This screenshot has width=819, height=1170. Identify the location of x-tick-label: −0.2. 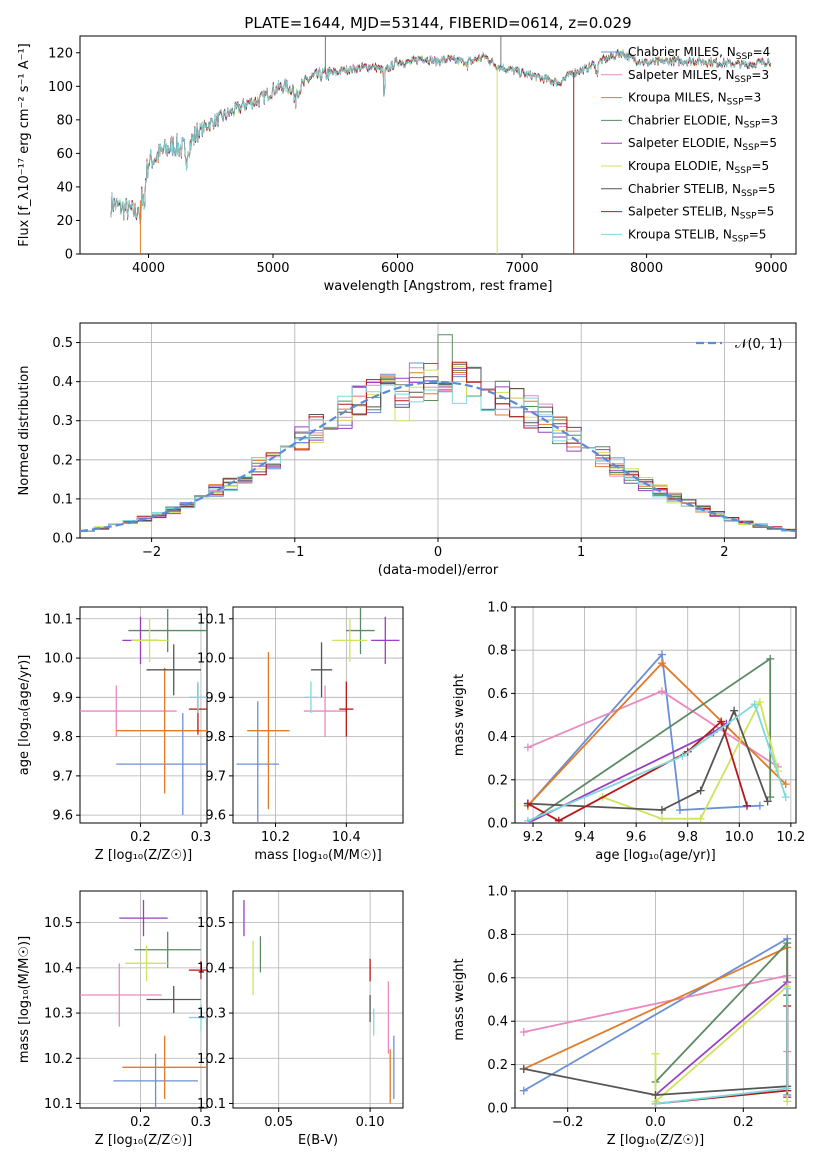
(568, 1122).